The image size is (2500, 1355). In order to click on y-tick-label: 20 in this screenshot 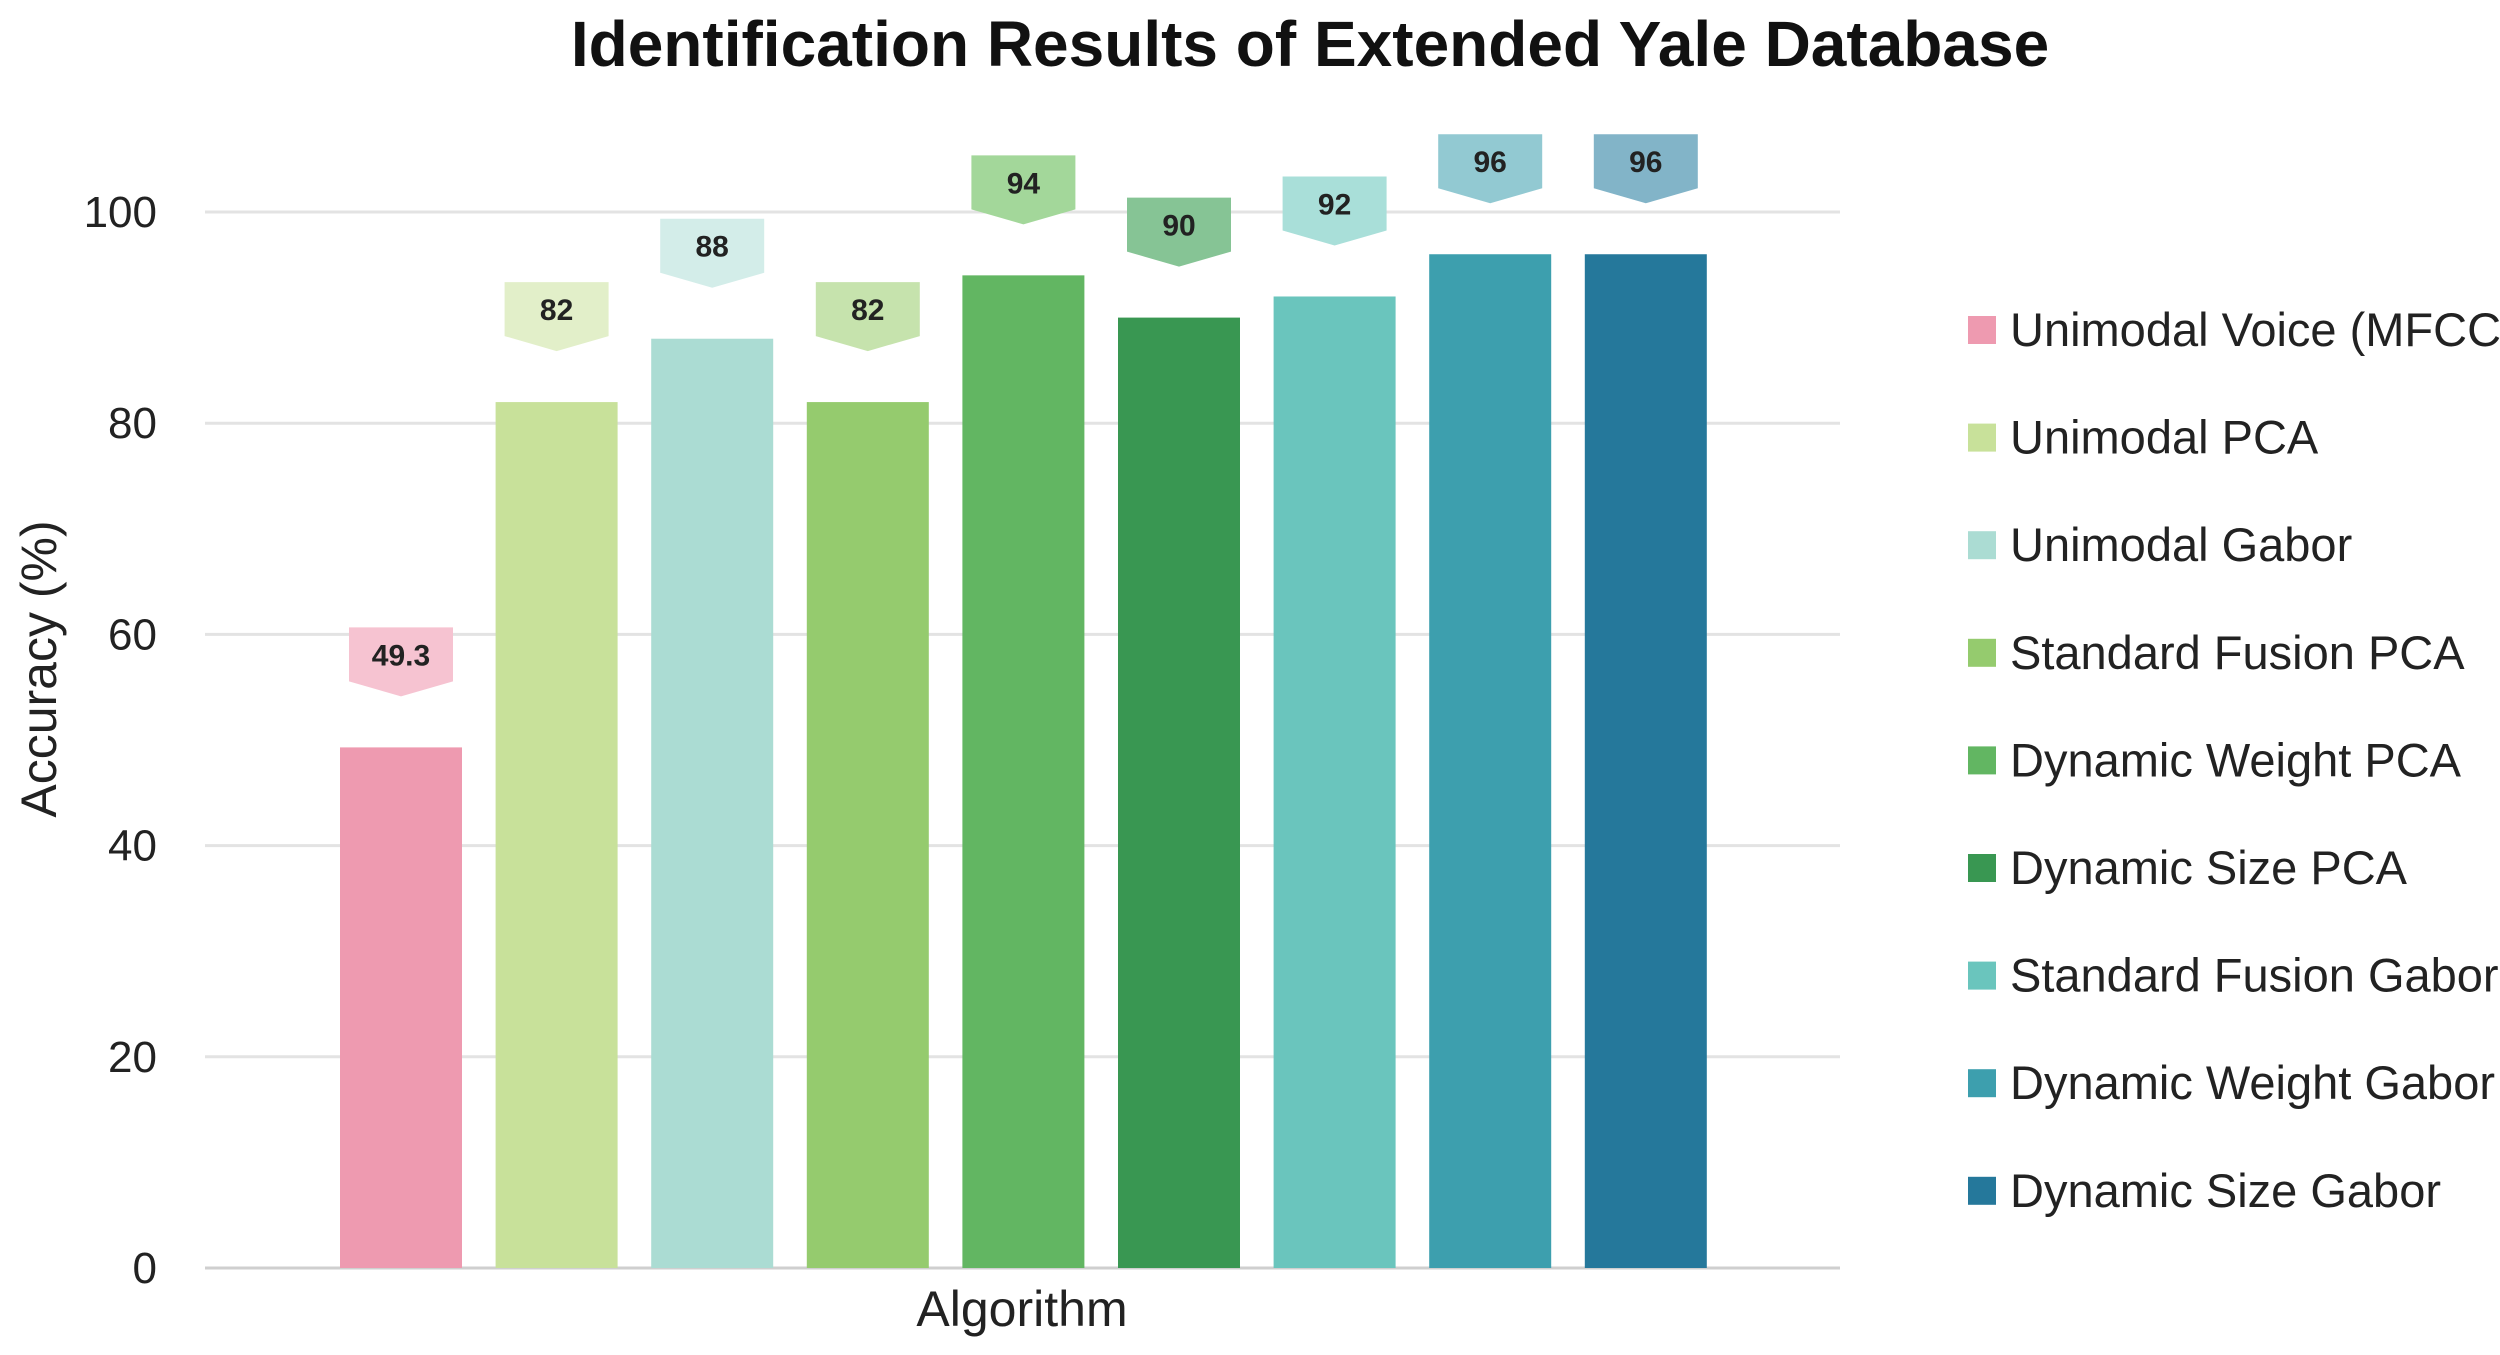, I will do `click(132, 1057)`.